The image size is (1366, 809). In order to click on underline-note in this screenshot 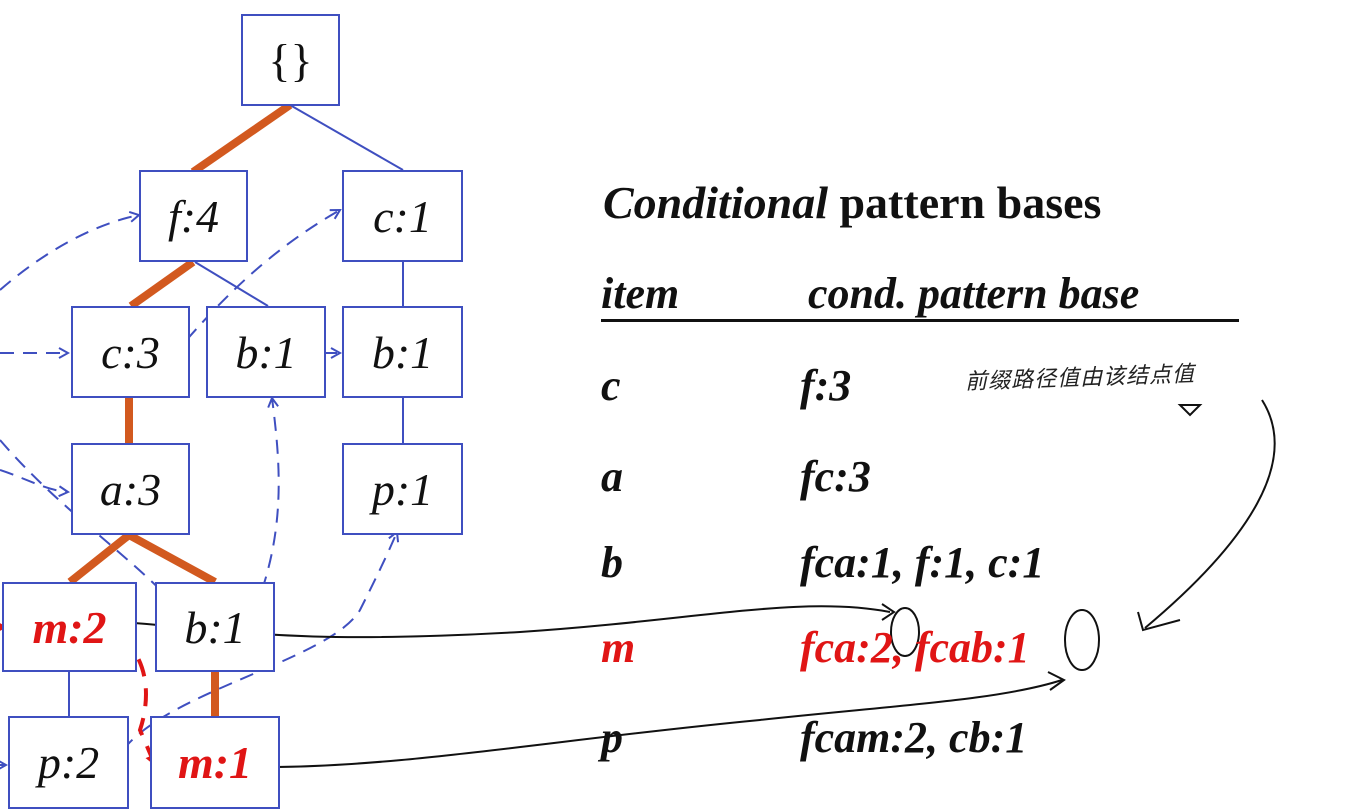, I will do `click(1190, 410)`.